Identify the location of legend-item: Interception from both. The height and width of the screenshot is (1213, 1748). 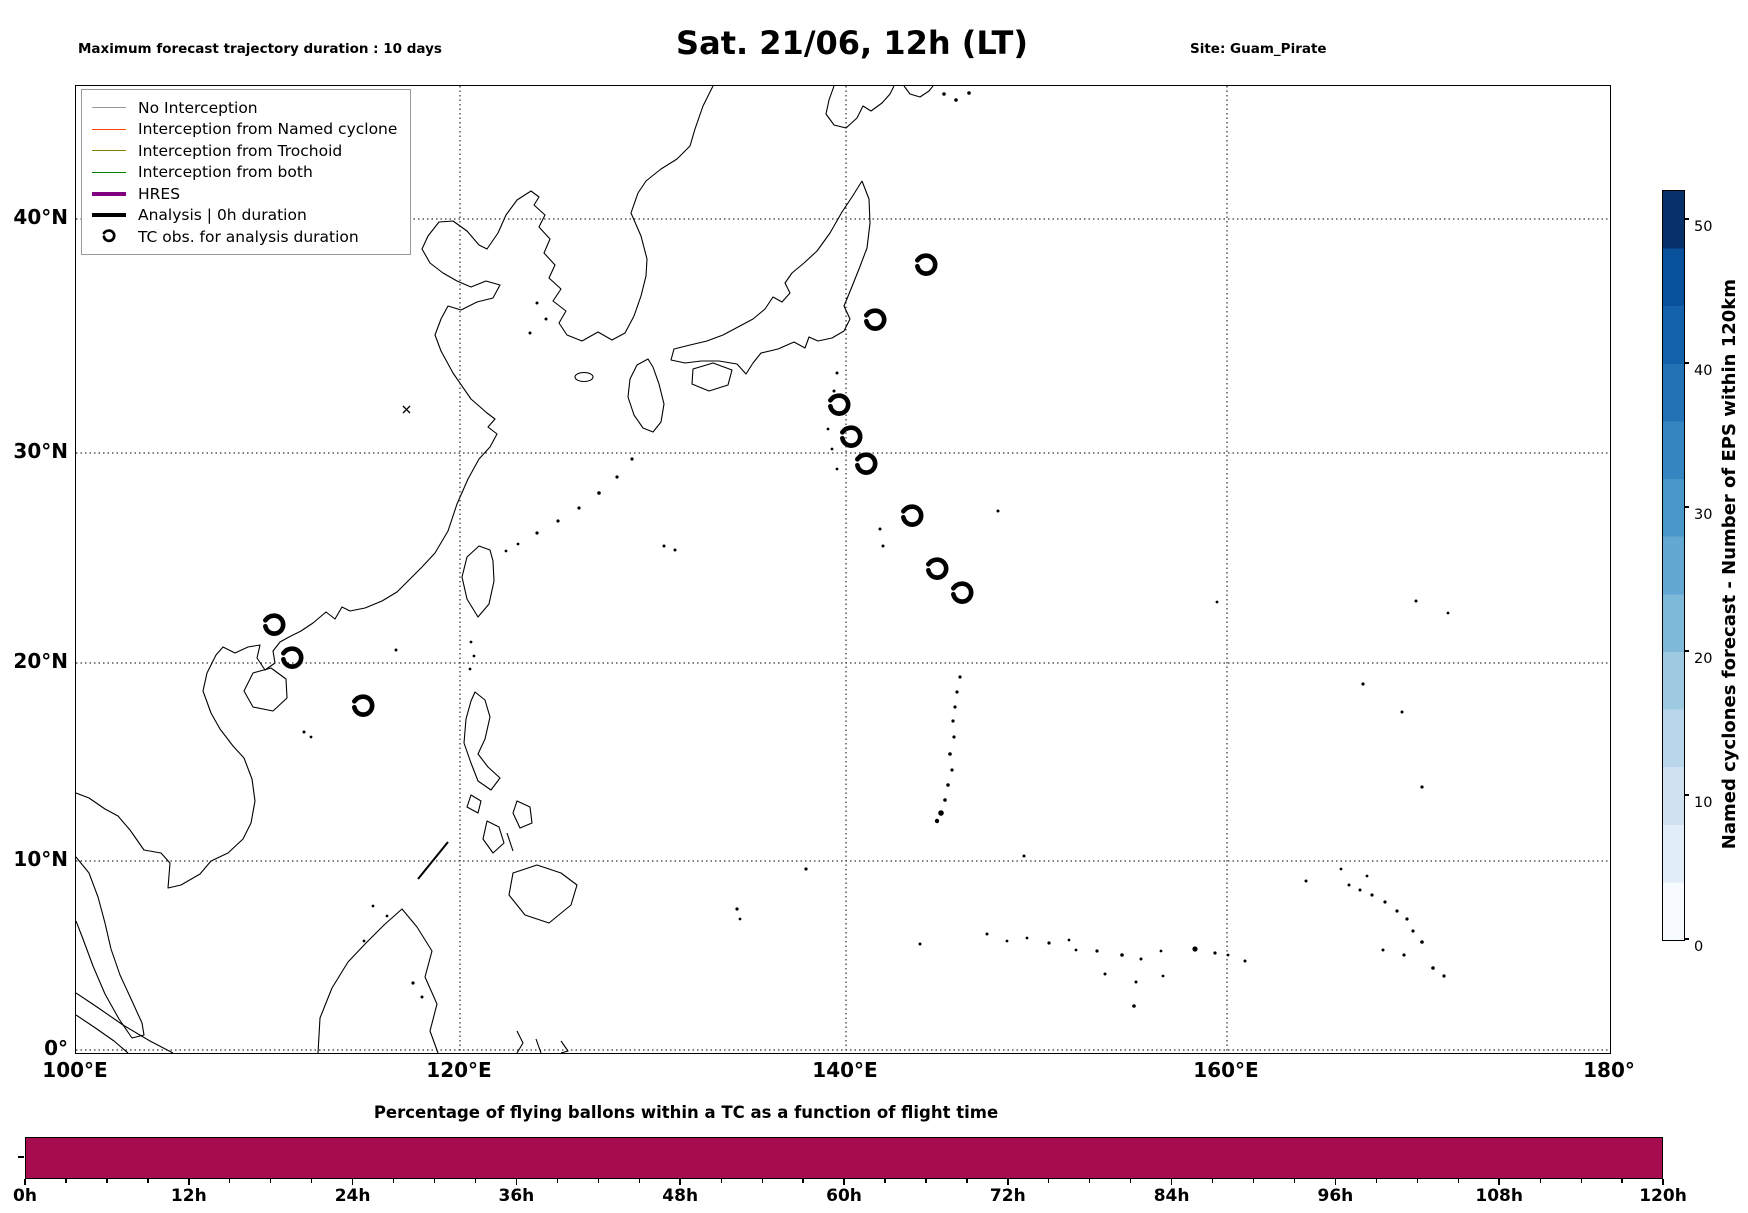
(246, 173).